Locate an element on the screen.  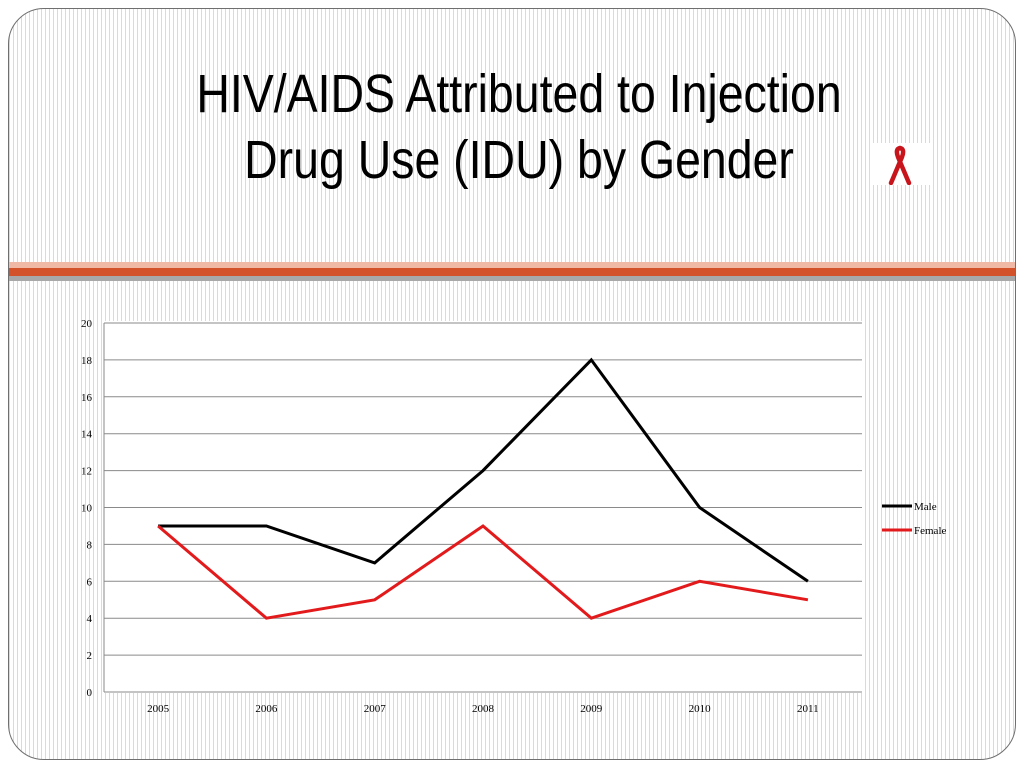
x-tick-label: 2009 is located at coordinates (591, 709).